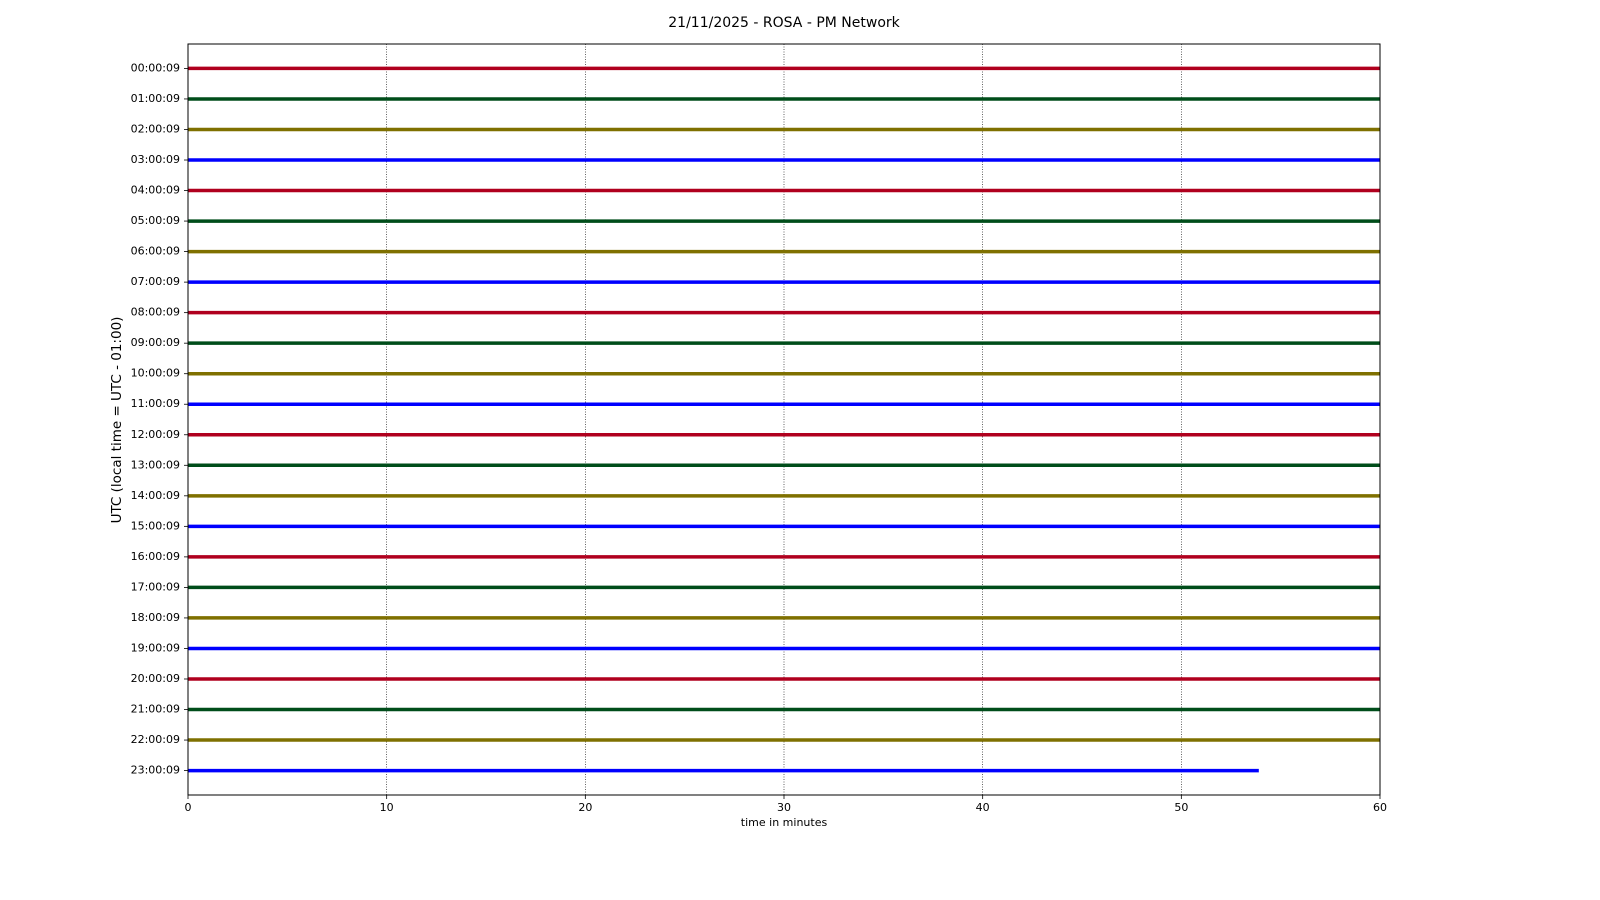 This screenshot has height=900, width=1600. I want to click on y-tick-label: 04:00:09, so click(155, 190).